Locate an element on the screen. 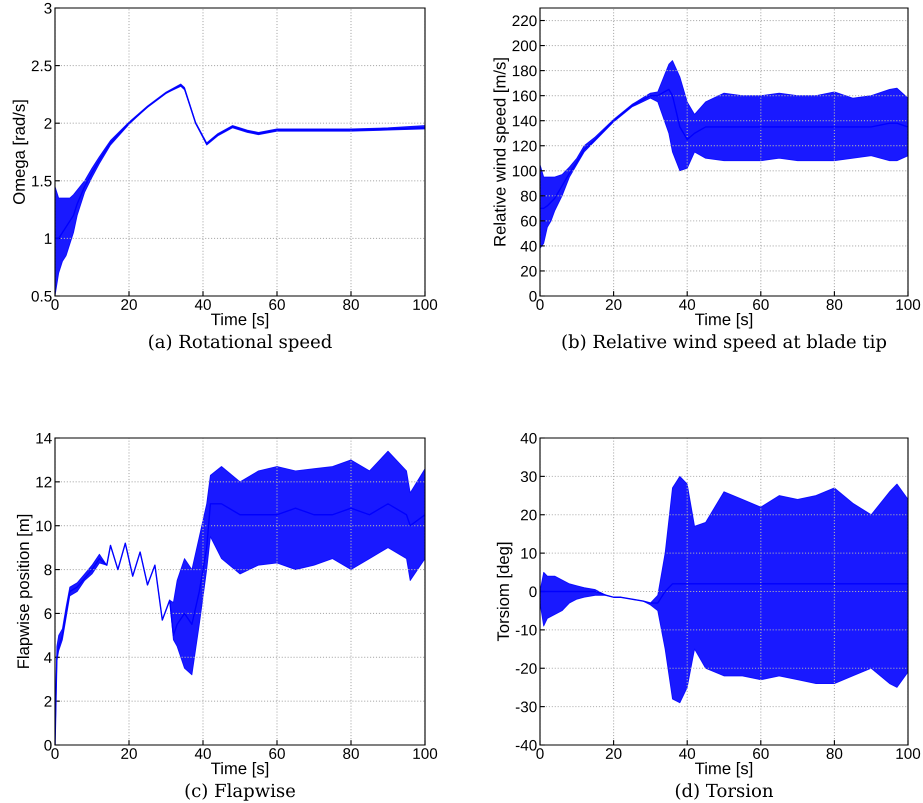 The height and width of the screenshot is (803, 923). y-tick-label: 200 is located at coordinates (524, 46).